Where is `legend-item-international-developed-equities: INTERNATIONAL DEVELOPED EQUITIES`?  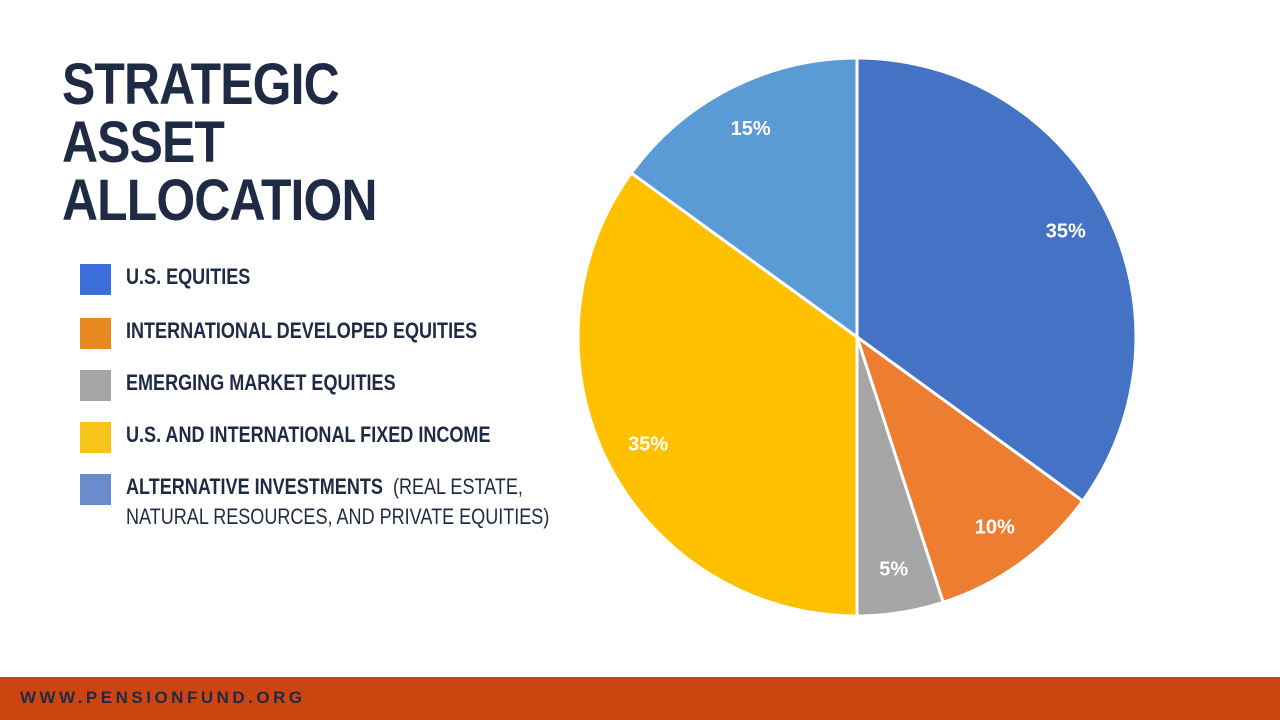
legend-item-international-developed-equities: INTERNATIONAL DEVELOPED EQUITIES is located at coordinates (317, 332).